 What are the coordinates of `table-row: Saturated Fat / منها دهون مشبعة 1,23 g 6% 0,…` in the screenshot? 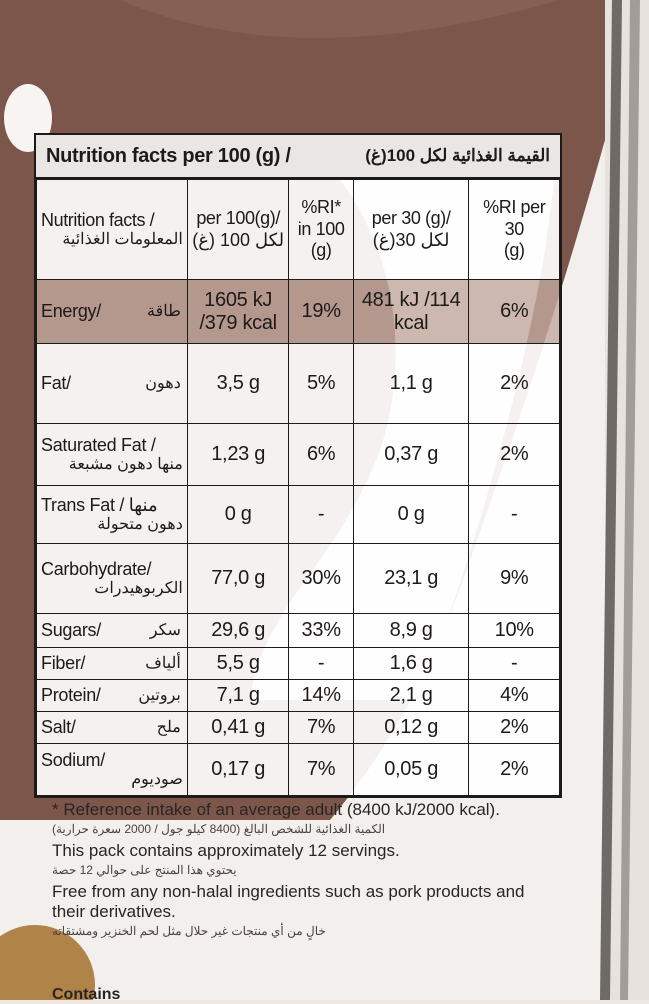 It's located at (298, 454).